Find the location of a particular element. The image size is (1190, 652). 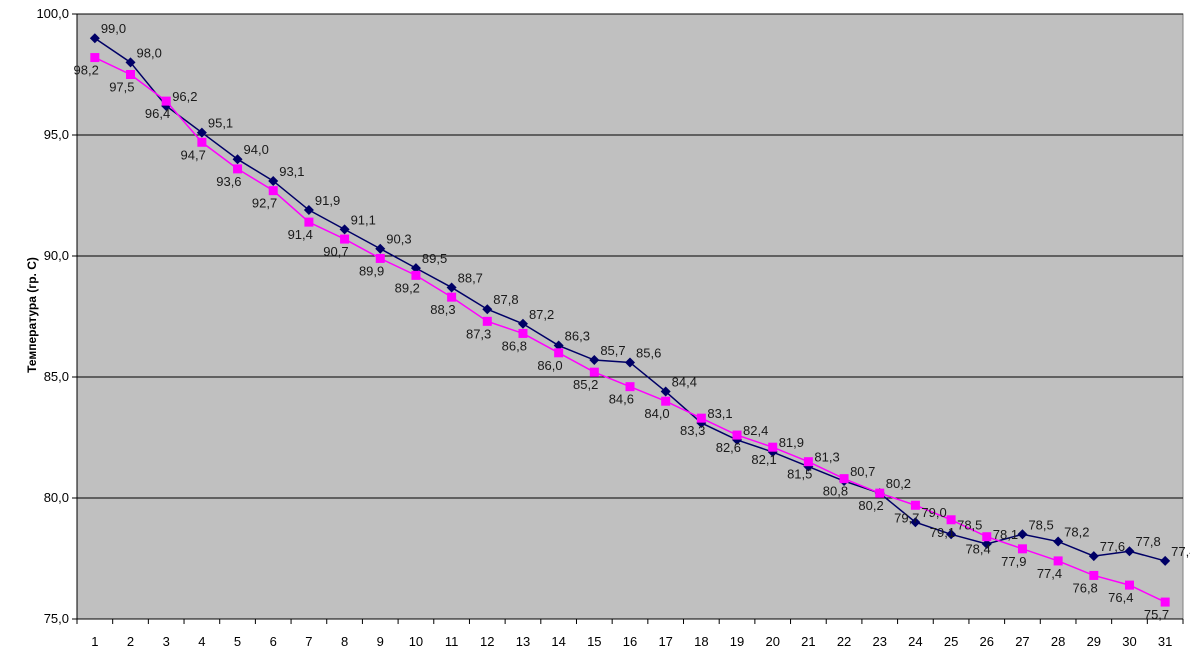

x-tick-label: 8 is located at coordinates (344, 641).